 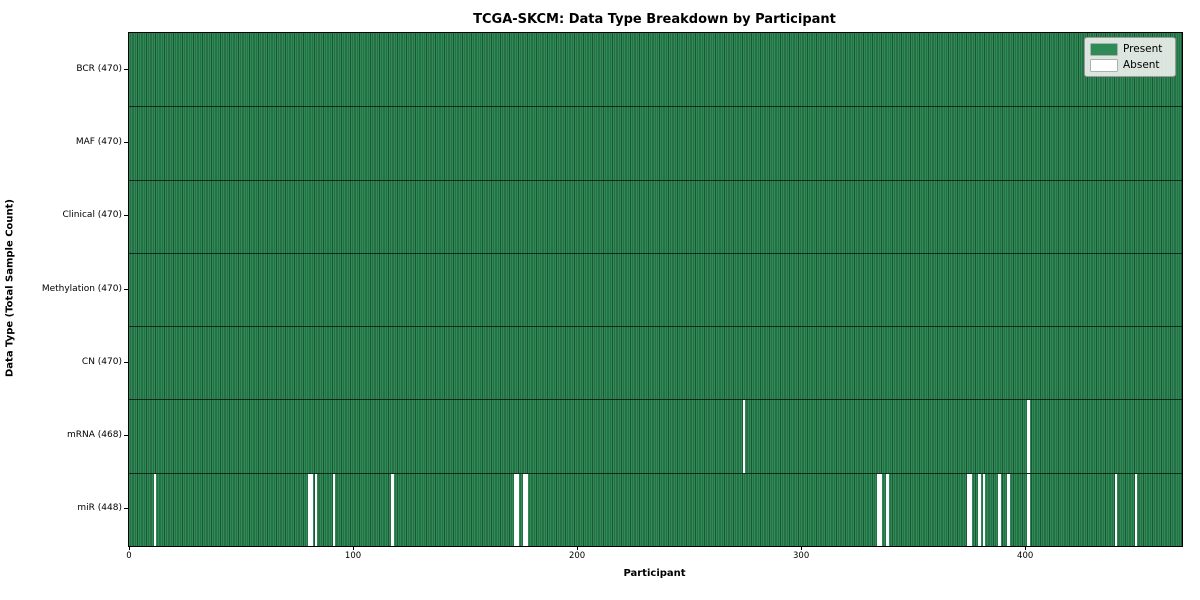 I want to click on x-tick-label: 400, so click(x=1025, y=556).